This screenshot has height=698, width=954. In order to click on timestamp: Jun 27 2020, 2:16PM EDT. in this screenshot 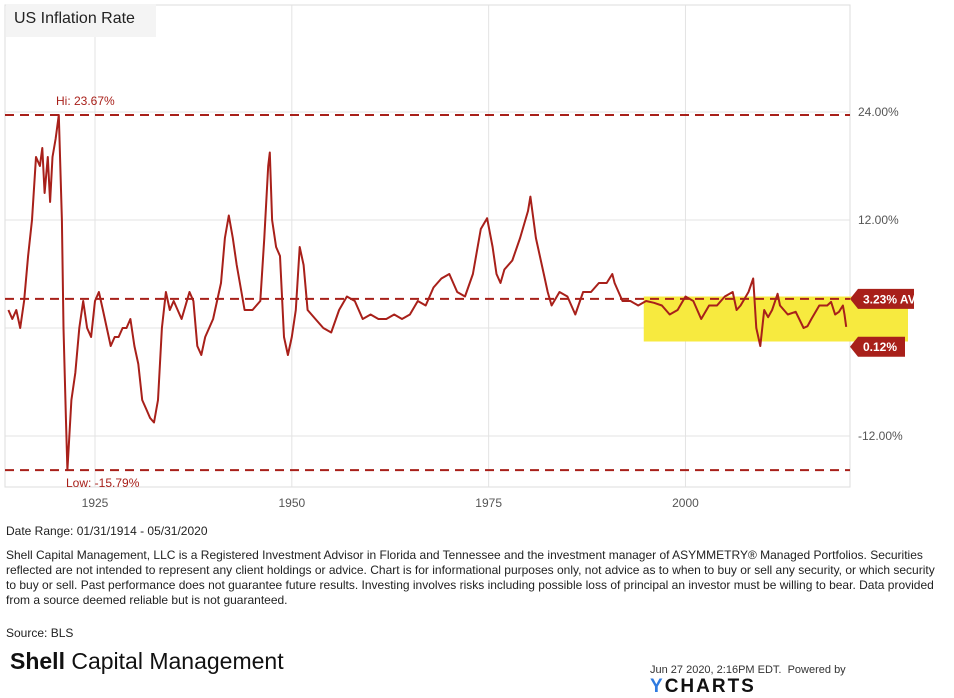, I will do `click(716, 670)`.